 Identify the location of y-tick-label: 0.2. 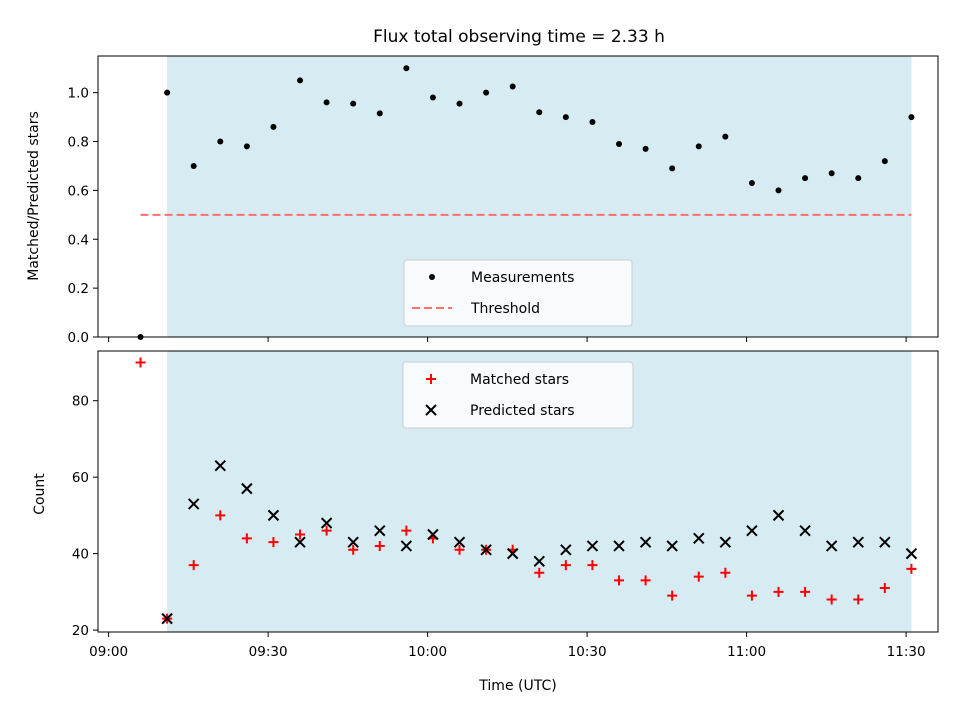
(78, 289).